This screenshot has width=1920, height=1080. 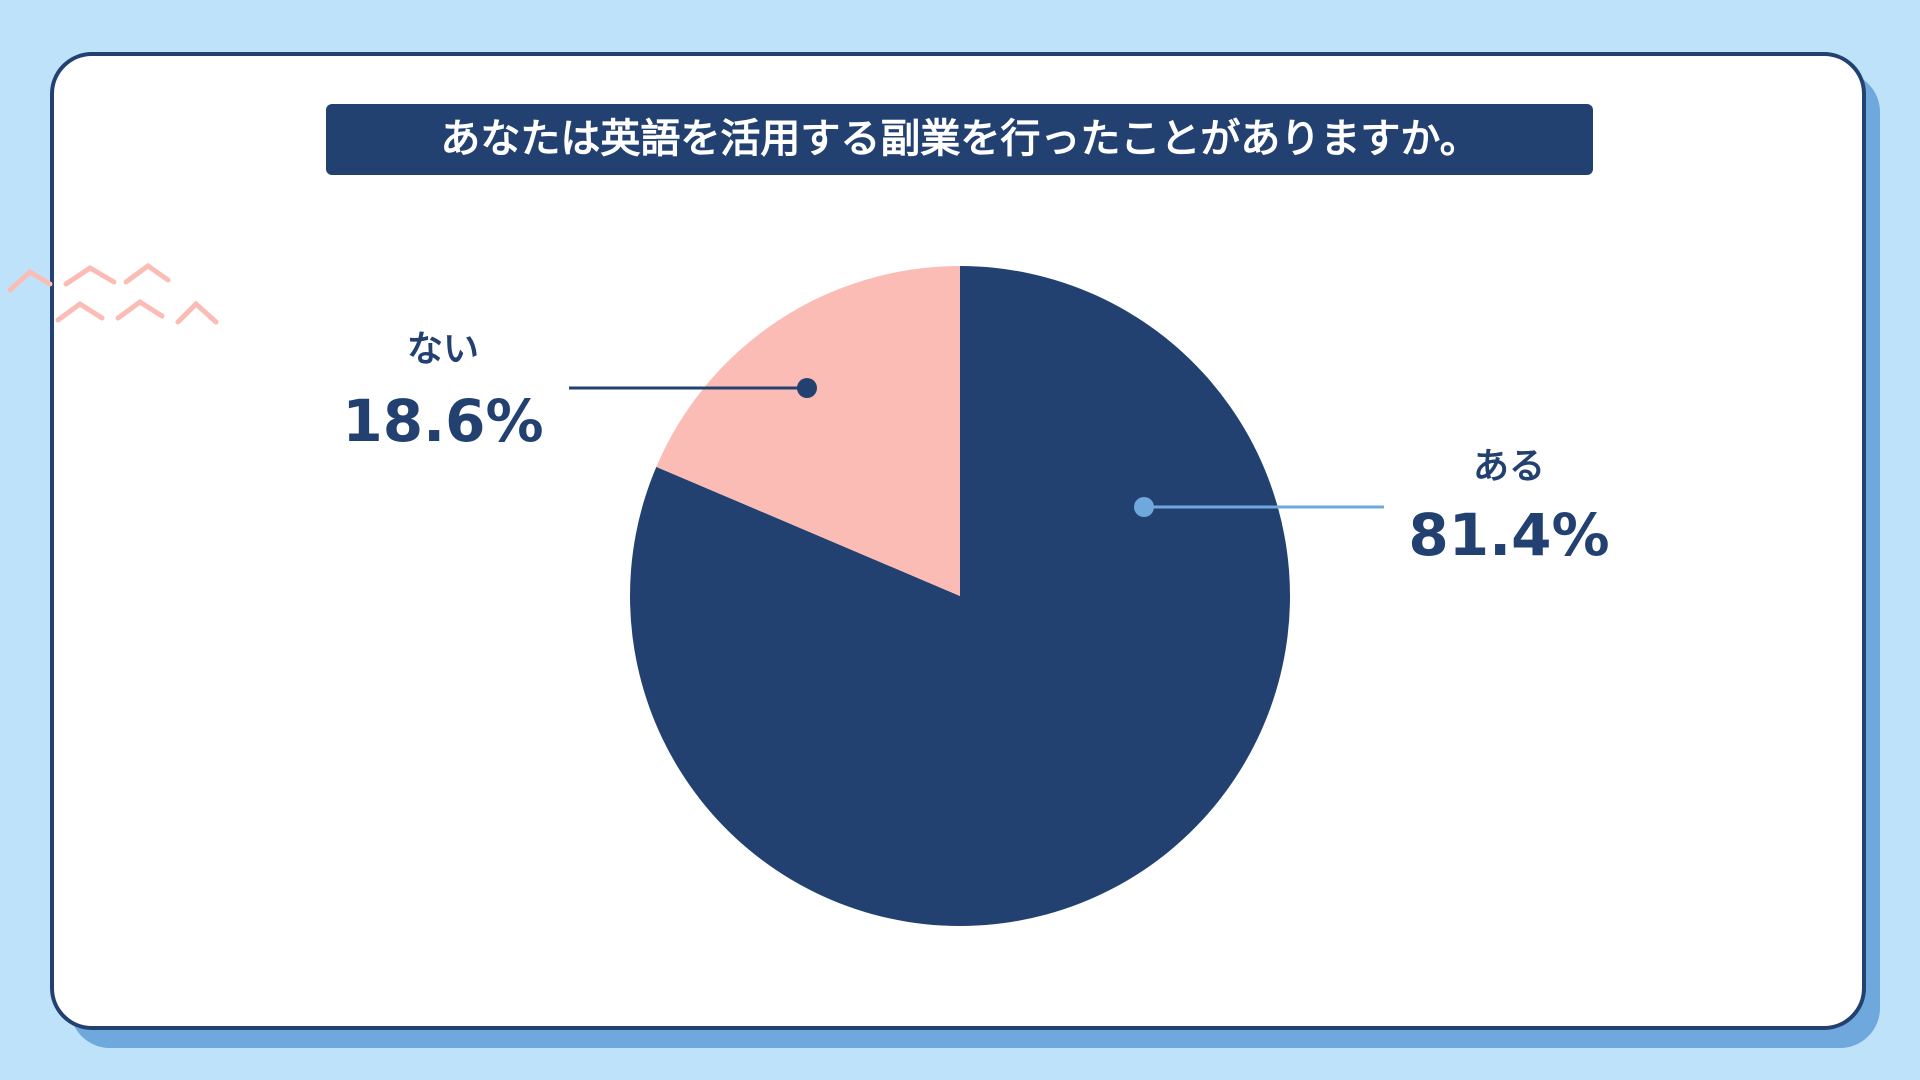 What do you see at coordinates (442, 421) in the screenshot?
I see `value-label: 18.6%` at bounding box center [442, 421].